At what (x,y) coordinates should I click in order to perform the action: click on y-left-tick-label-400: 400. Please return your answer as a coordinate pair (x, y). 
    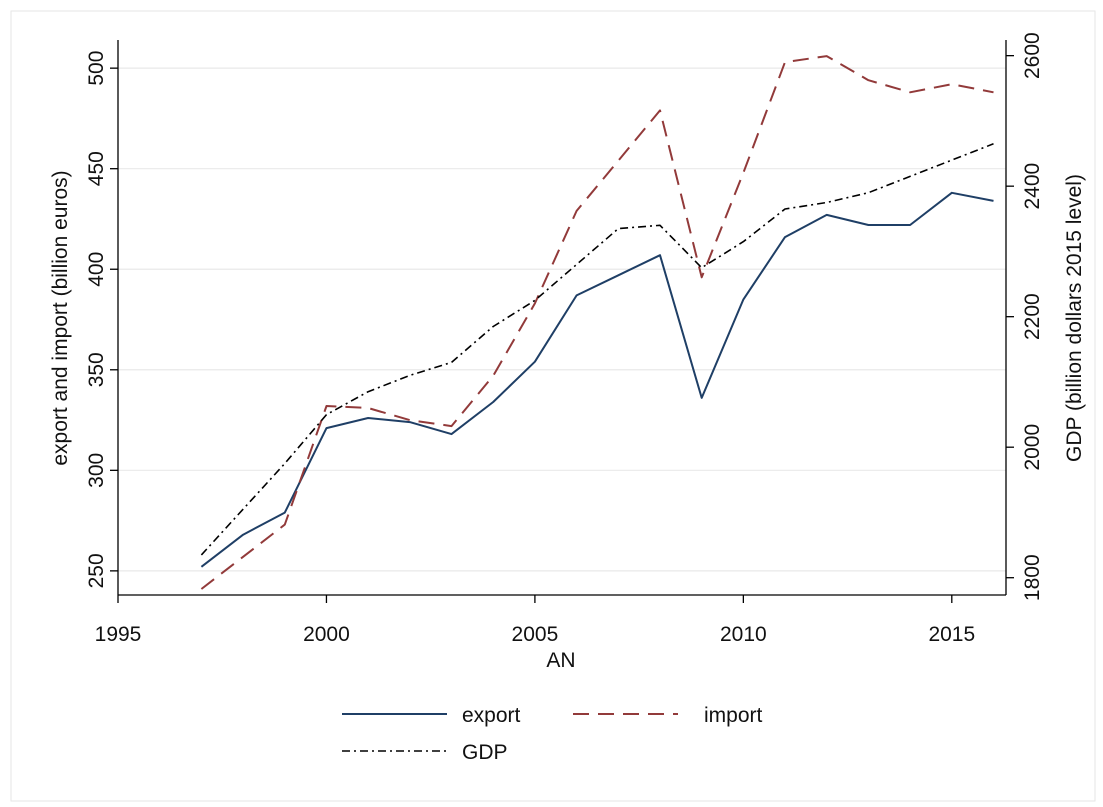
    Looking at the image, I should click on (96, 269).